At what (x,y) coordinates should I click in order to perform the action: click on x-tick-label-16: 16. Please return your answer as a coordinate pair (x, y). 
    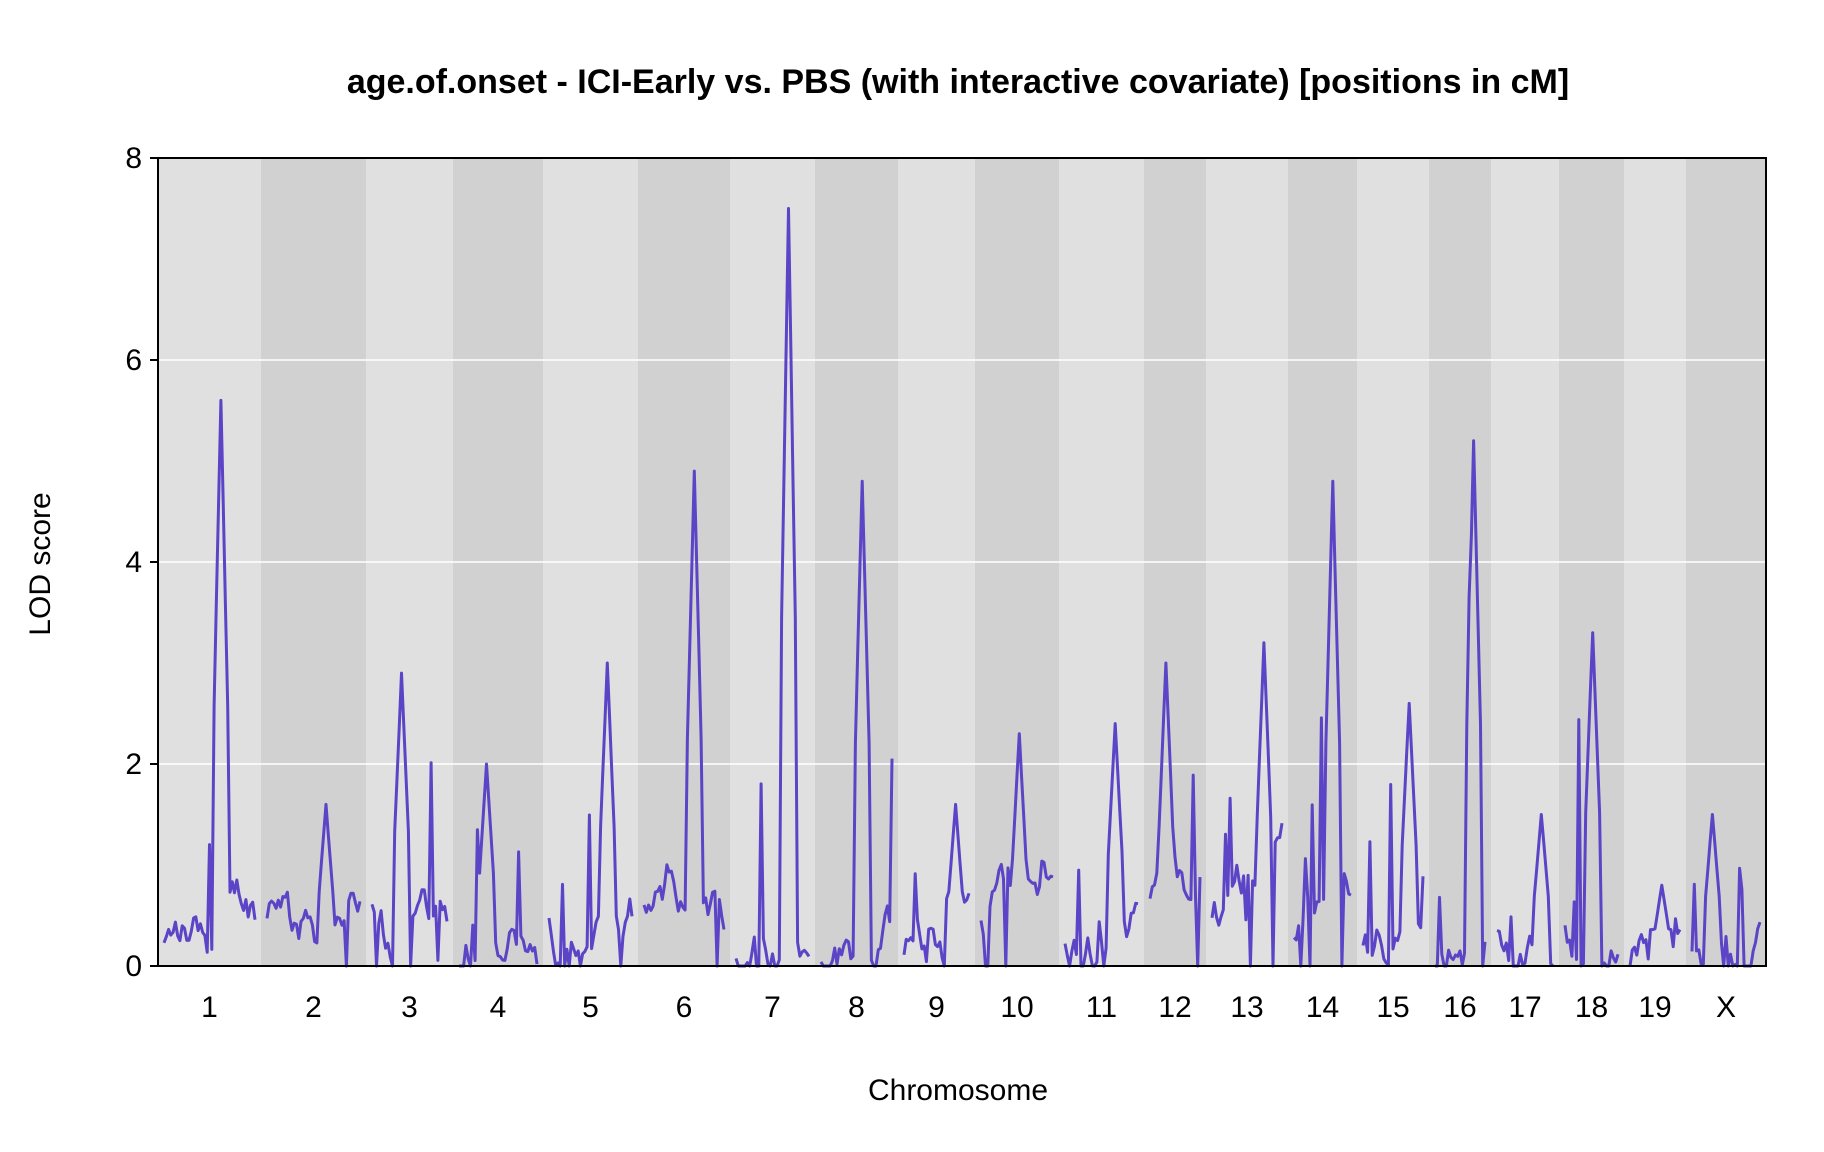
    Looking at the image, I should click on (1459, 1007).